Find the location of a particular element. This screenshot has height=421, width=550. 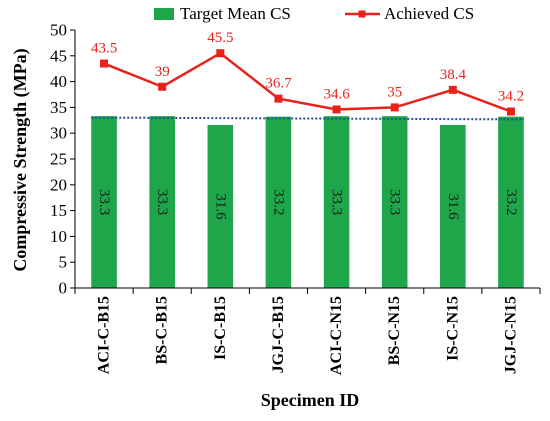

target-trendline is located at coordinates (307, 118).